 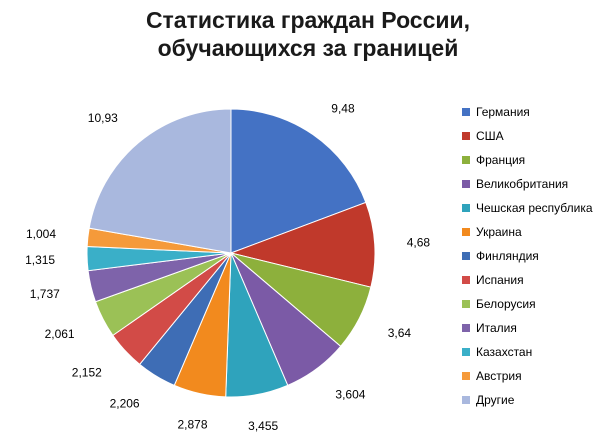 I want to click on legend-label: Казахстан, so click(x=504, y=352).